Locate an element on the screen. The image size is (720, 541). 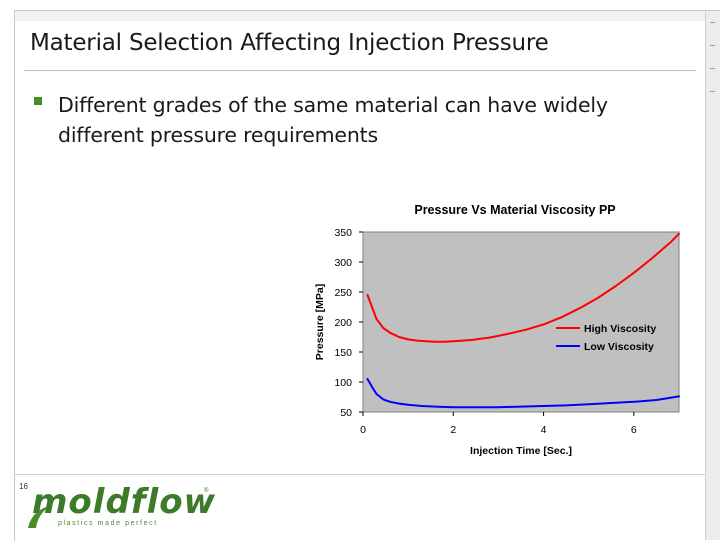
top-strip is located at coordinates (360, 16).